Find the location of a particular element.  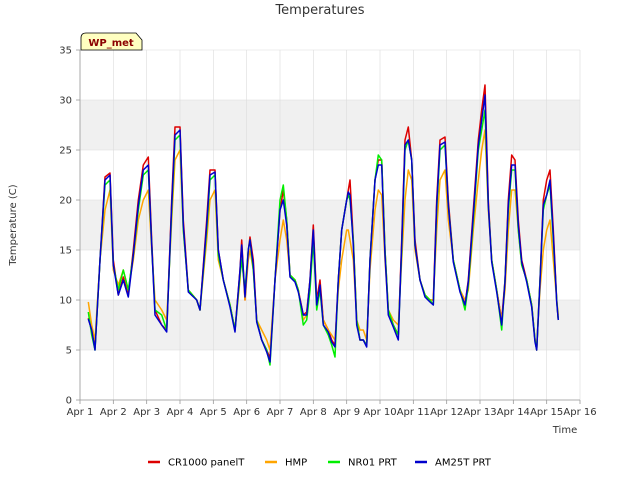

x-tick-label: Apr 12 is located at coordinates (446, 412).